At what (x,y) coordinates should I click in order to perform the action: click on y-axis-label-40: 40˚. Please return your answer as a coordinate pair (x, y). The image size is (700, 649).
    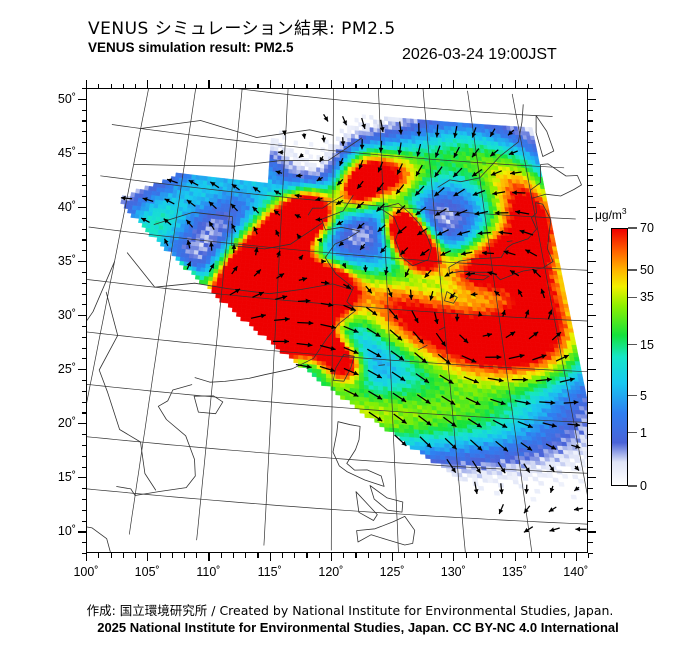
    Looking at the image, I should click on (66, 207).